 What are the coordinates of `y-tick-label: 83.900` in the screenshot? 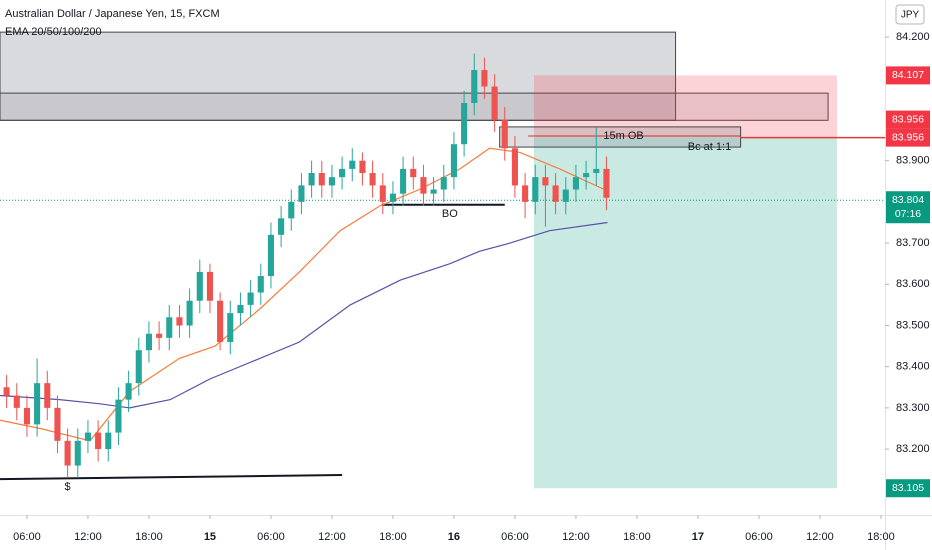 It's located at (913, 161).